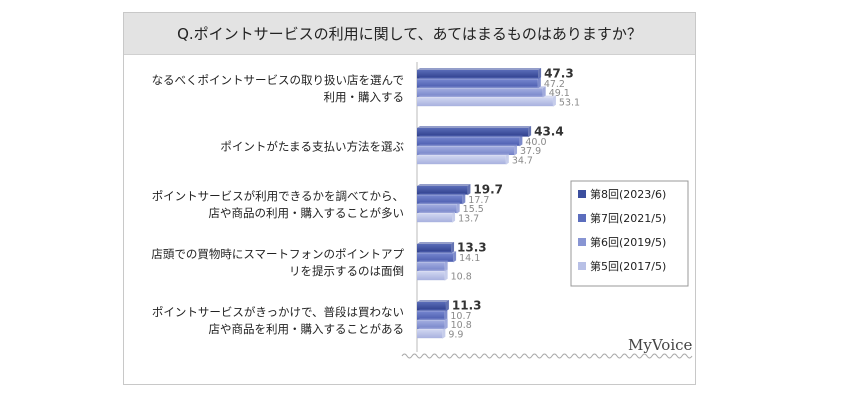 The height and width of the screenshot is (405, 850). I want to click on data-label: 49.1, so click(559, 93).